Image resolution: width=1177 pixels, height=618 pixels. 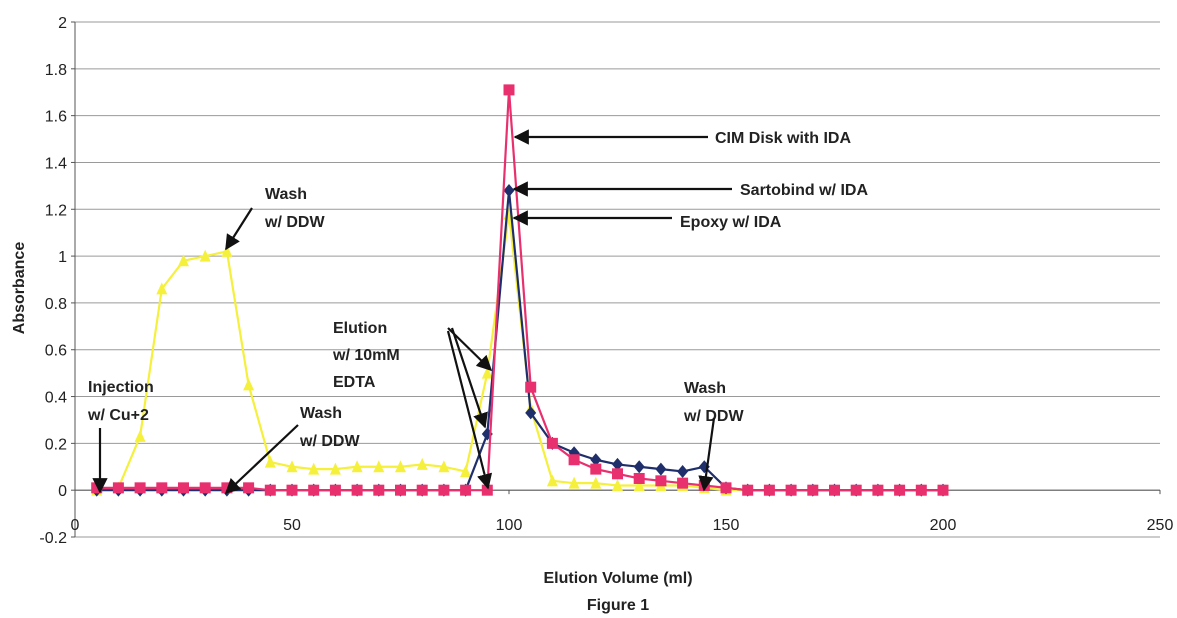 What do you see at coordinates (690, 190) in the screenshot?
I see `annotation: Sartobind w/ IDA` at bounding box center [690, 190].